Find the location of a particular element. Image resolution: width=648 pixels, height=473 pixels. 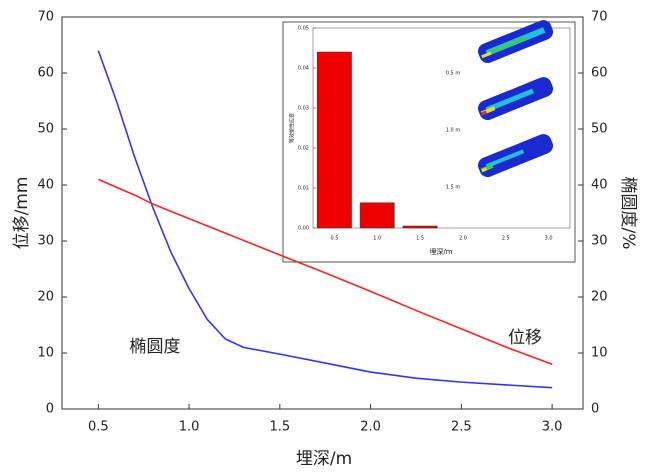

inset-x-tick-label: 1.5 is located at coordinates (420, 239).